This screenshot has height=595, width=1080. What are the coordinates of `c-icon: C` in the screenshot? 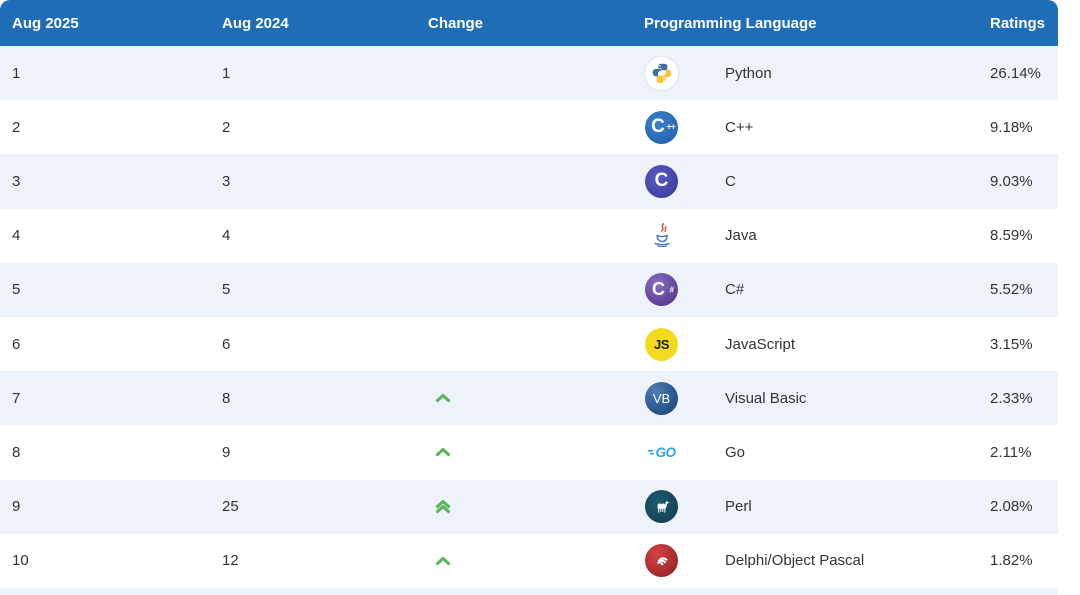 It's located at (661, 181).